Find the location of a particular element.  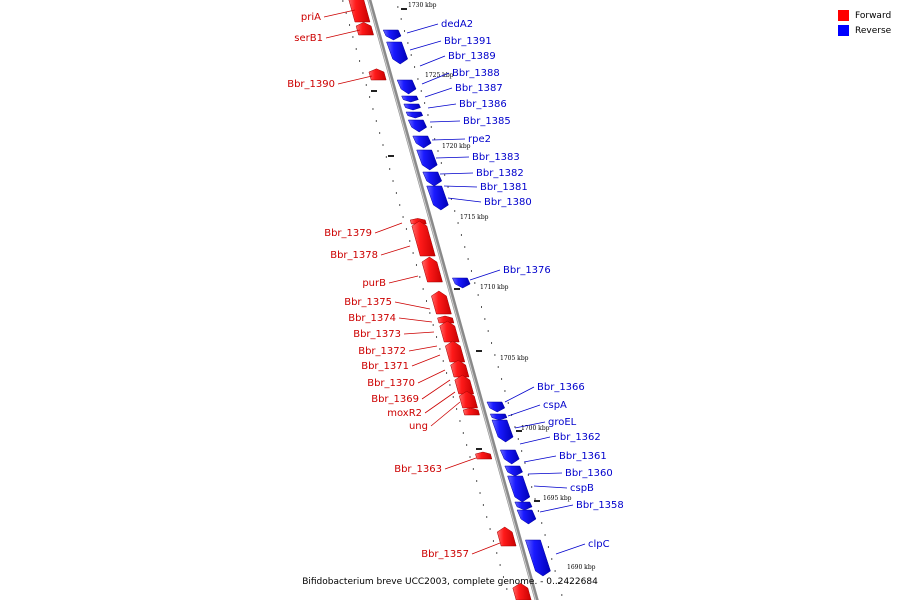

reverse-gene-label: Bbr_1358 is located at coordinates (600, 505).